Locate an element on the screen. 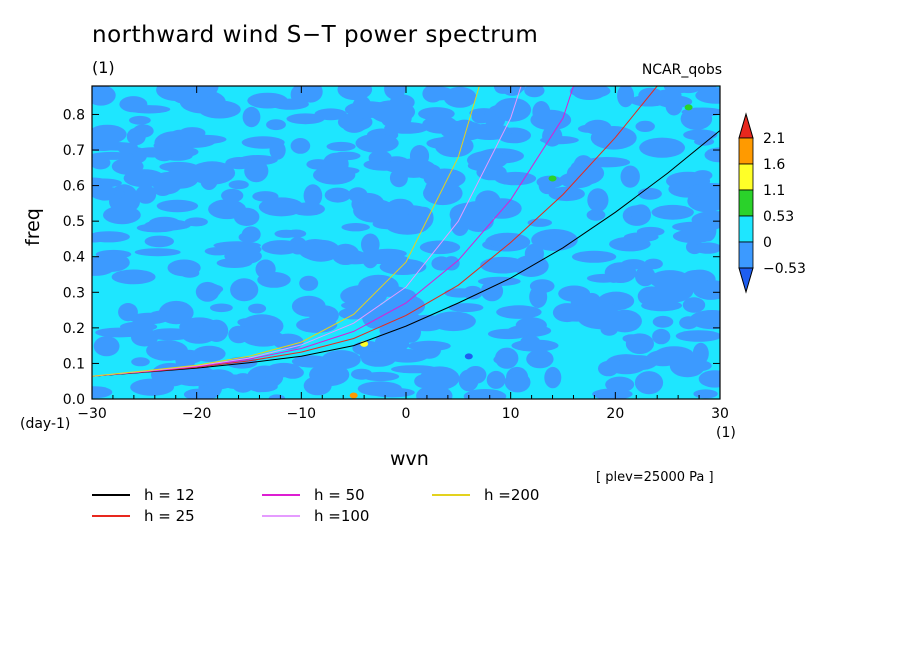 This screenshot has height=654, width=904. x-tick-label: 0 is located at coordinates (406, 414).